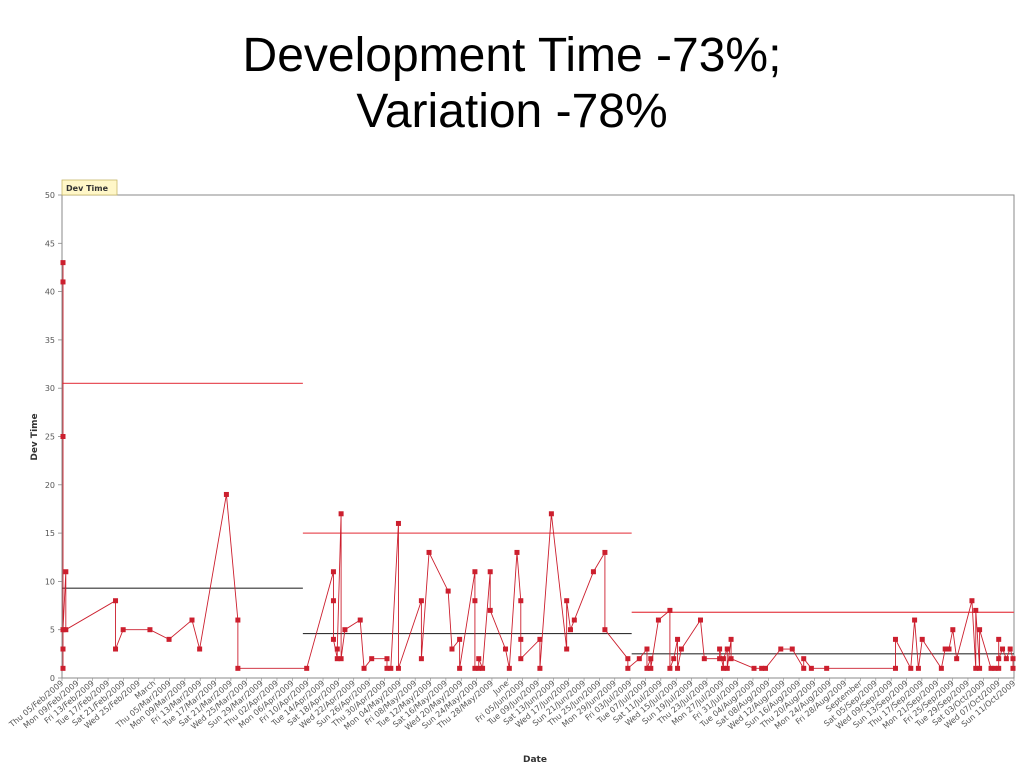 Image resolution: width=1024 pixels, height=768 pixels. Describe the element at coordinates (50, 340) in the screenshot. I see `y-tick-label: 35` at that location.